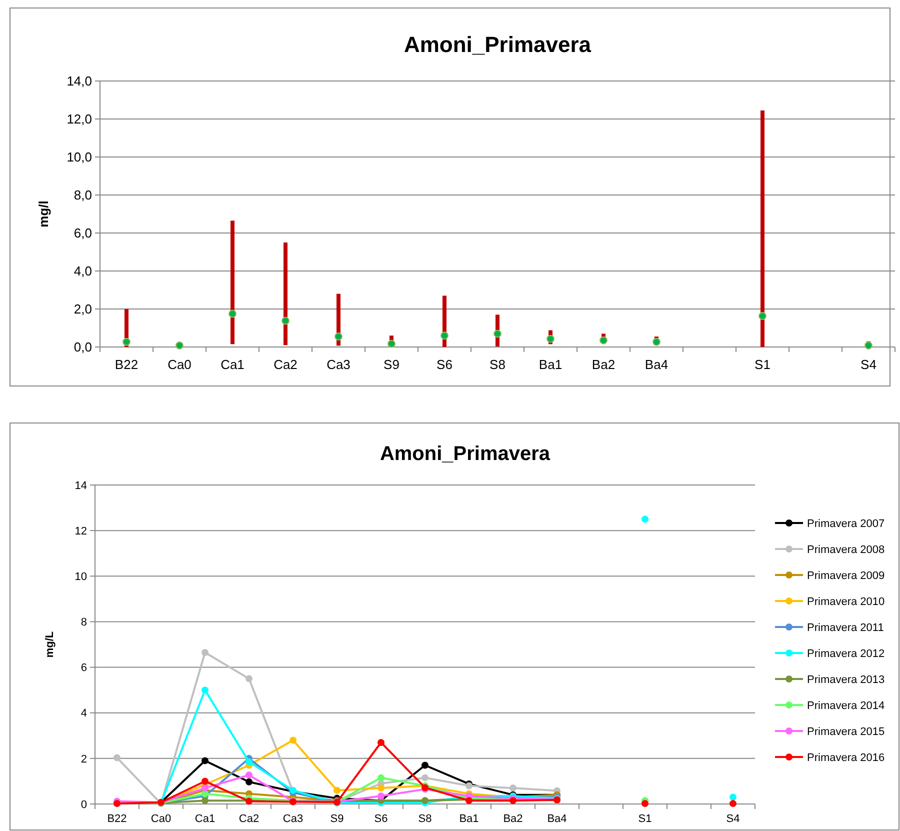  I want to click on legend-label: Primavera 2013, so click(846, 680).